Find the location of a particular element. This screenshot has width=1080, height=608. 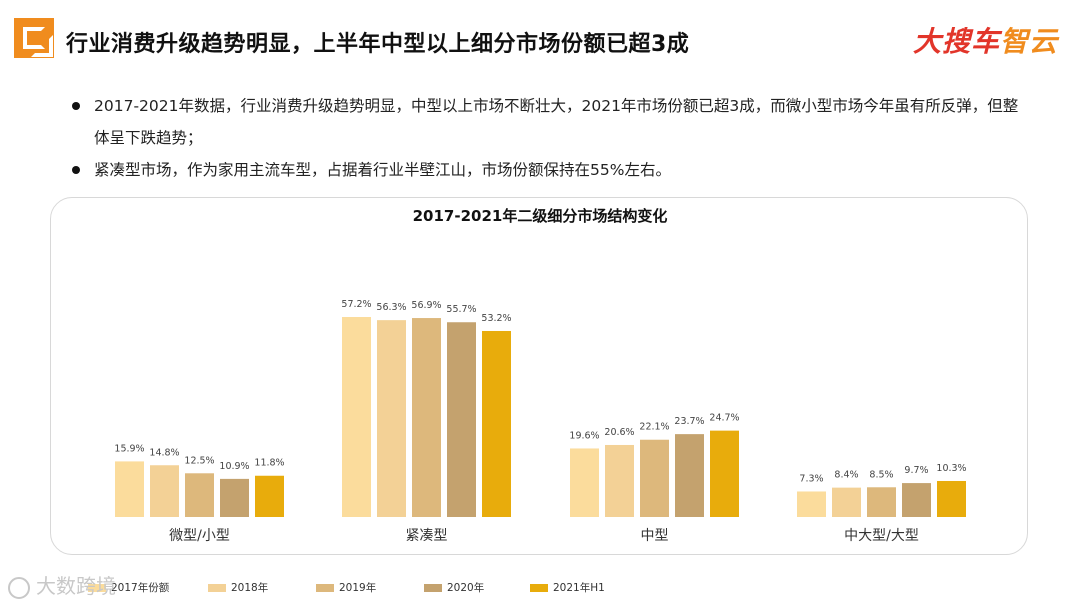

data-label: 15.9% is located at coordinates (129, 448).